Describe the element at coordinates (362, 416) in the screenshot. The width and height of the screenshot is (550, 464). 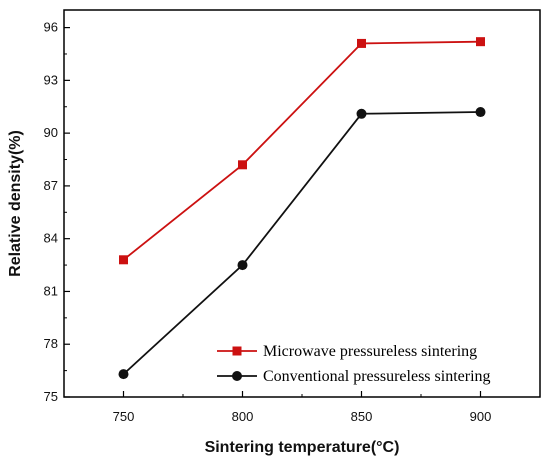
I see `x-tick-label: 850` at that location.